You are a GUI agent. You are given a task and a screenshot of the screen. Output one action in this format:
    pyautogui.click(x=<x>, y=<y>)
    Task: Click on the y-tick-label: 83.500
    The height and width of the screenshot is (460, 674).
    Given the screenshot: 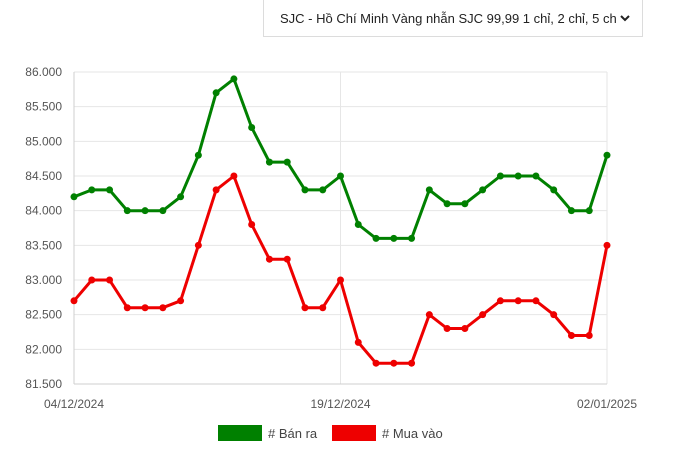 What is the action you would take?
    pyautogui.click(x=43, y=245)
    